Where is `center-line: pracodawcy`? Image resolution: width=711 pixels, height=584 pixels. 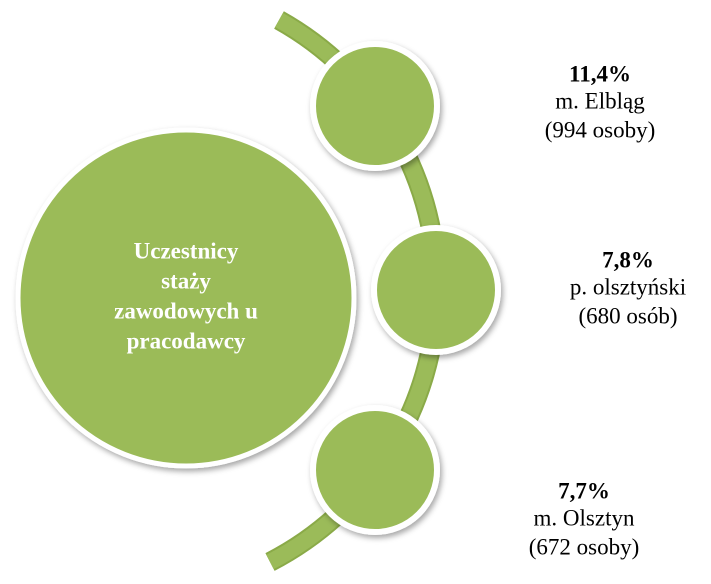 center-line: pracodawcy is located at coordinates (186, 340).